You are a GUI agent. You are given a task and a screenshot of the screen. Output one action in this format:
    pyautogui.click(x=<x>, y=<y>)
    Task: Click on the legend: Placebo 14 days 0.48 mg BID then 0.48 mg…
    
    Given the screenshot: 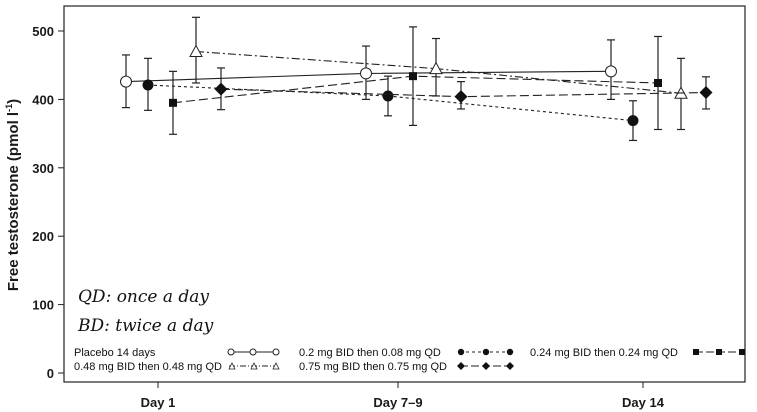 What is the action you would take?
    pyautogui.click(x=409, y=360)
    